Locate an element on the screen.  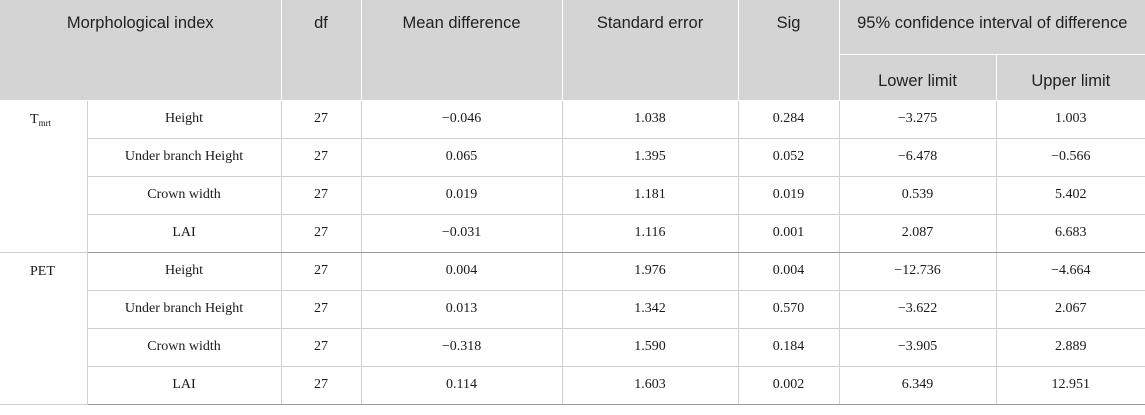
cell-sig: 0.019 is located at coordinates (789, 195).